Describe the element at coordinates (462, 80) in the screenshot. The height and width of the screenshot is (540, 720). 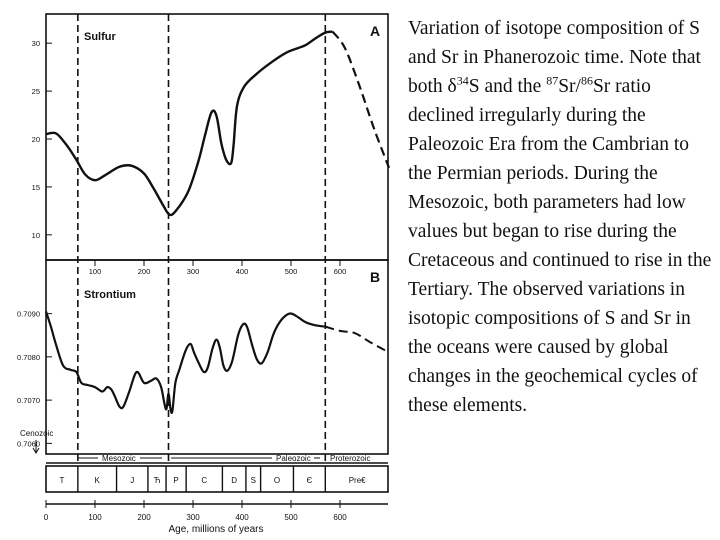
I see `caption-sup-1: 34` at that location.